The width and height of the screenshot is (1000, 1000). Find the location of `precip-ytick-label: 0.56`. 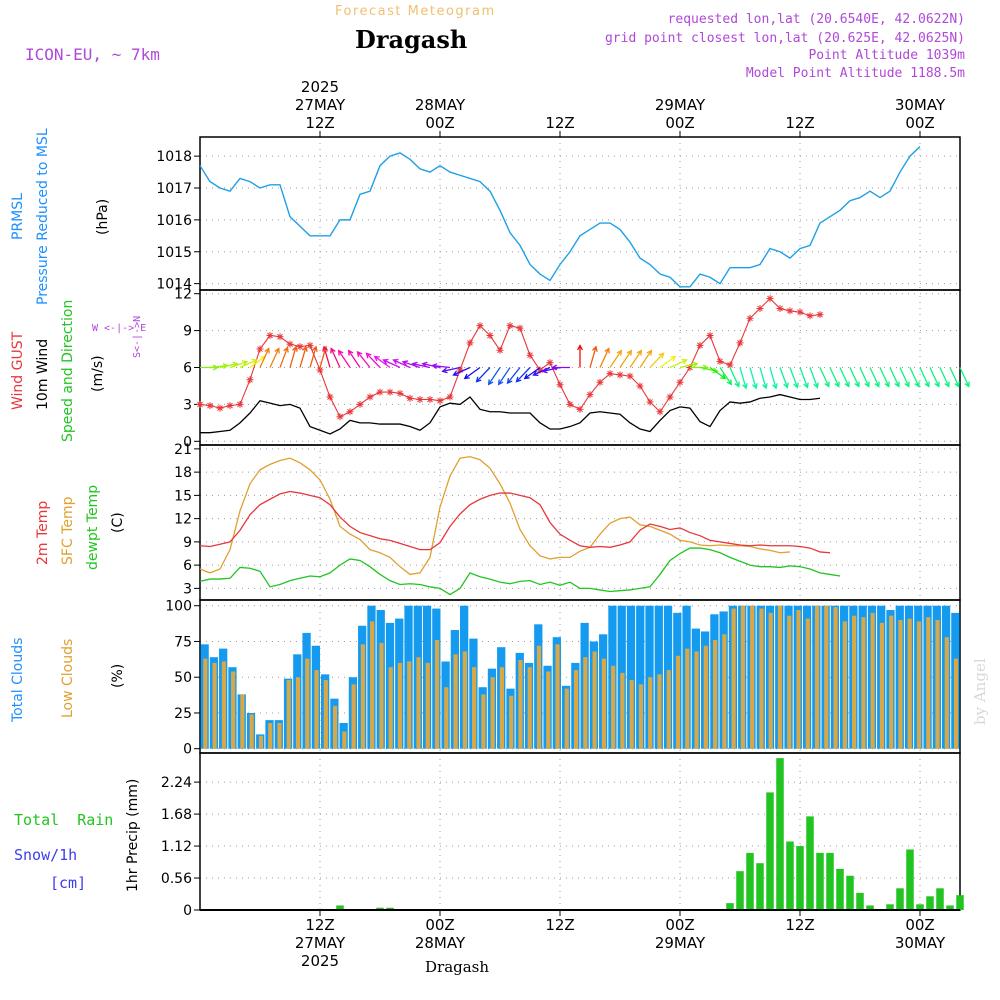

precip-ytick-label: 0.56 is located at coordinates (176, 879).